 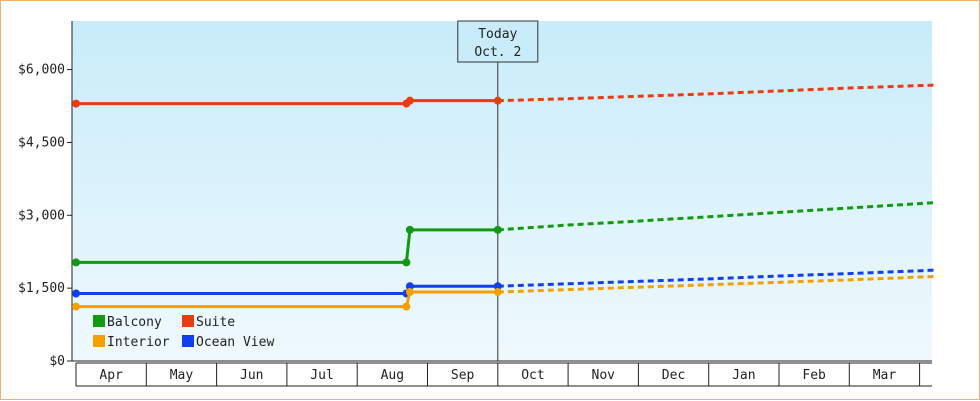 I want to click on y-tick-label: $0, so click(x=57, y=361).